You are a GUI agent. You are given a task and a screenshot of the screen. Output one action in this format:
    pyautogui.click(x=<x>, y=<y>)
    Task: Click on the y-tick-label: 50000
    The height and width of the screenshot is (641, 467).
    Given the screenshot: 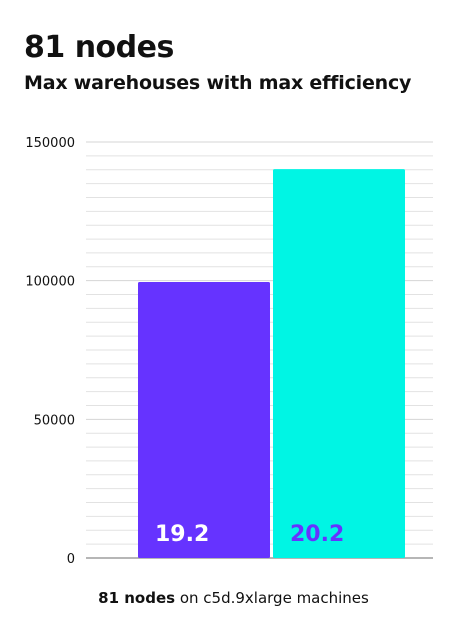 What is the action you would take?
    pyautogui.click(x=54, y=420)
    